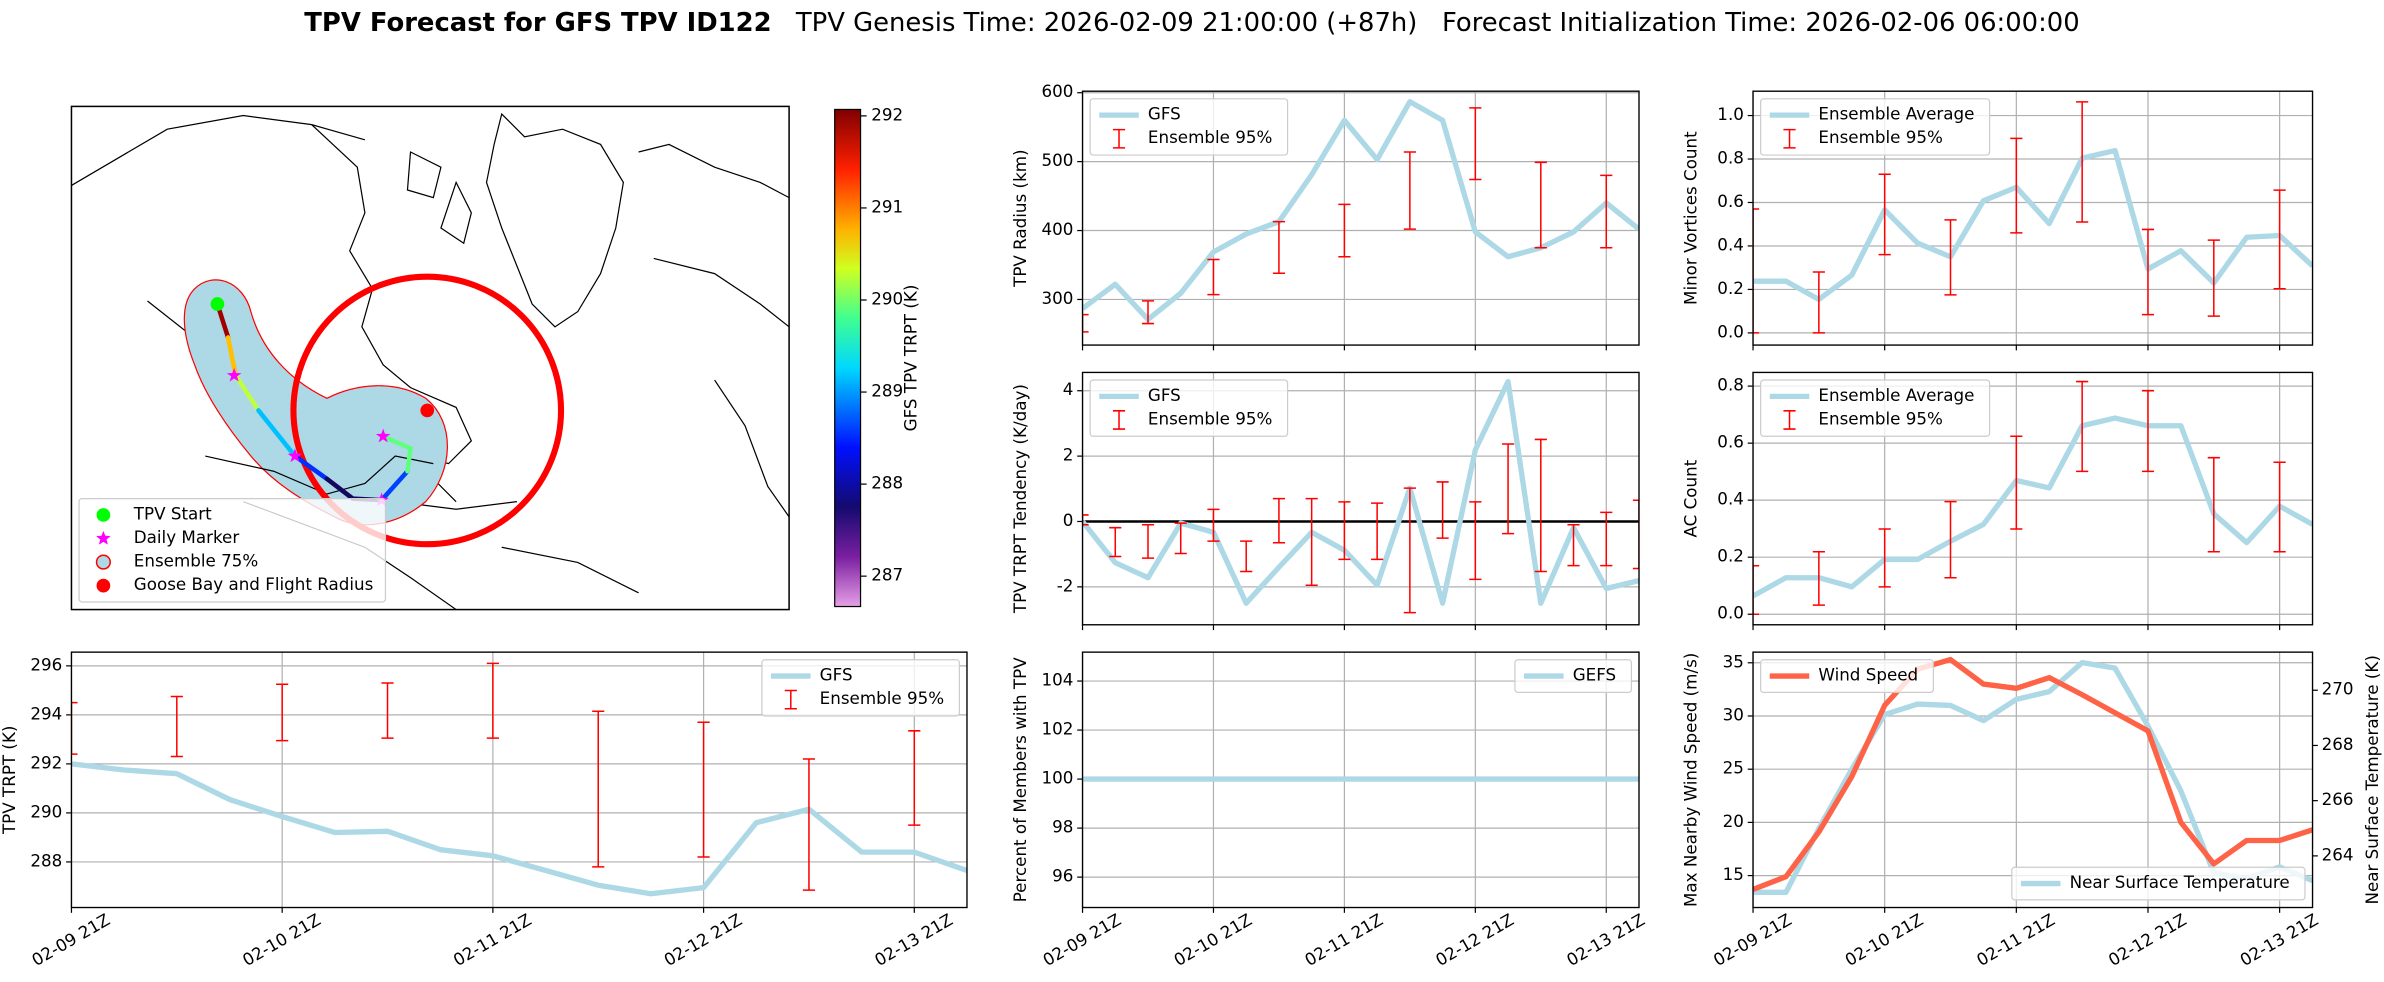 Image resolution: width=2384 pixels, height=982 pixels. I want to click on y-axis-label: AC Count, so click(1691, 498).